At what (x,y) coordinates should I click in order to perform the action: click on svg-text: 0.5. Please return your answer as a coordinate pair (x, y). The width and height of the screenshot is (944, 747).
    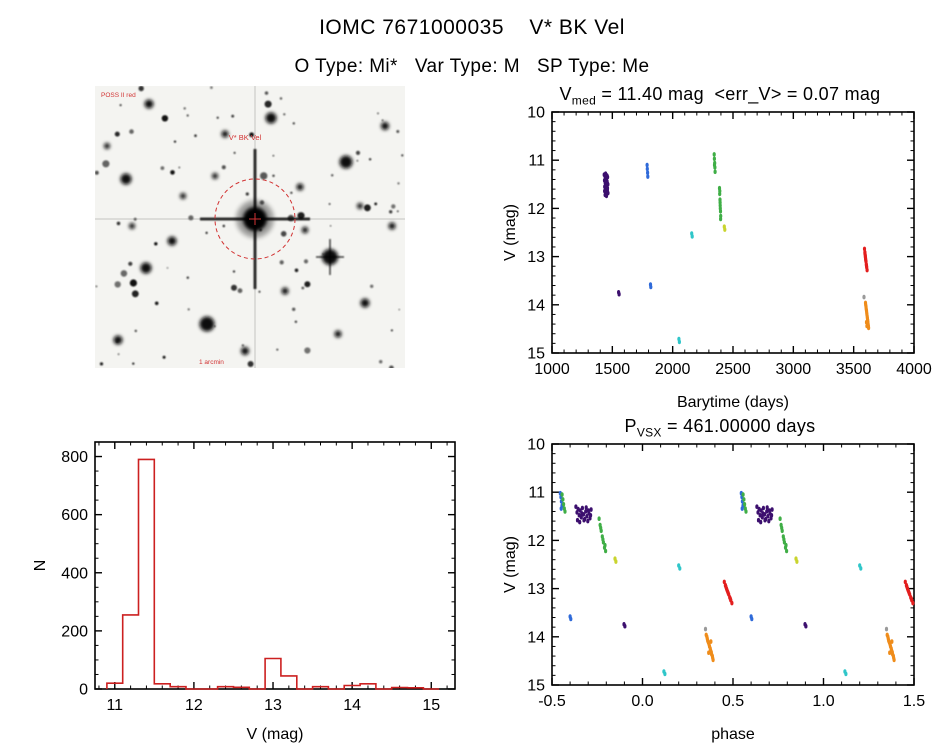
    Looking at the image, I should click on (733, 701).